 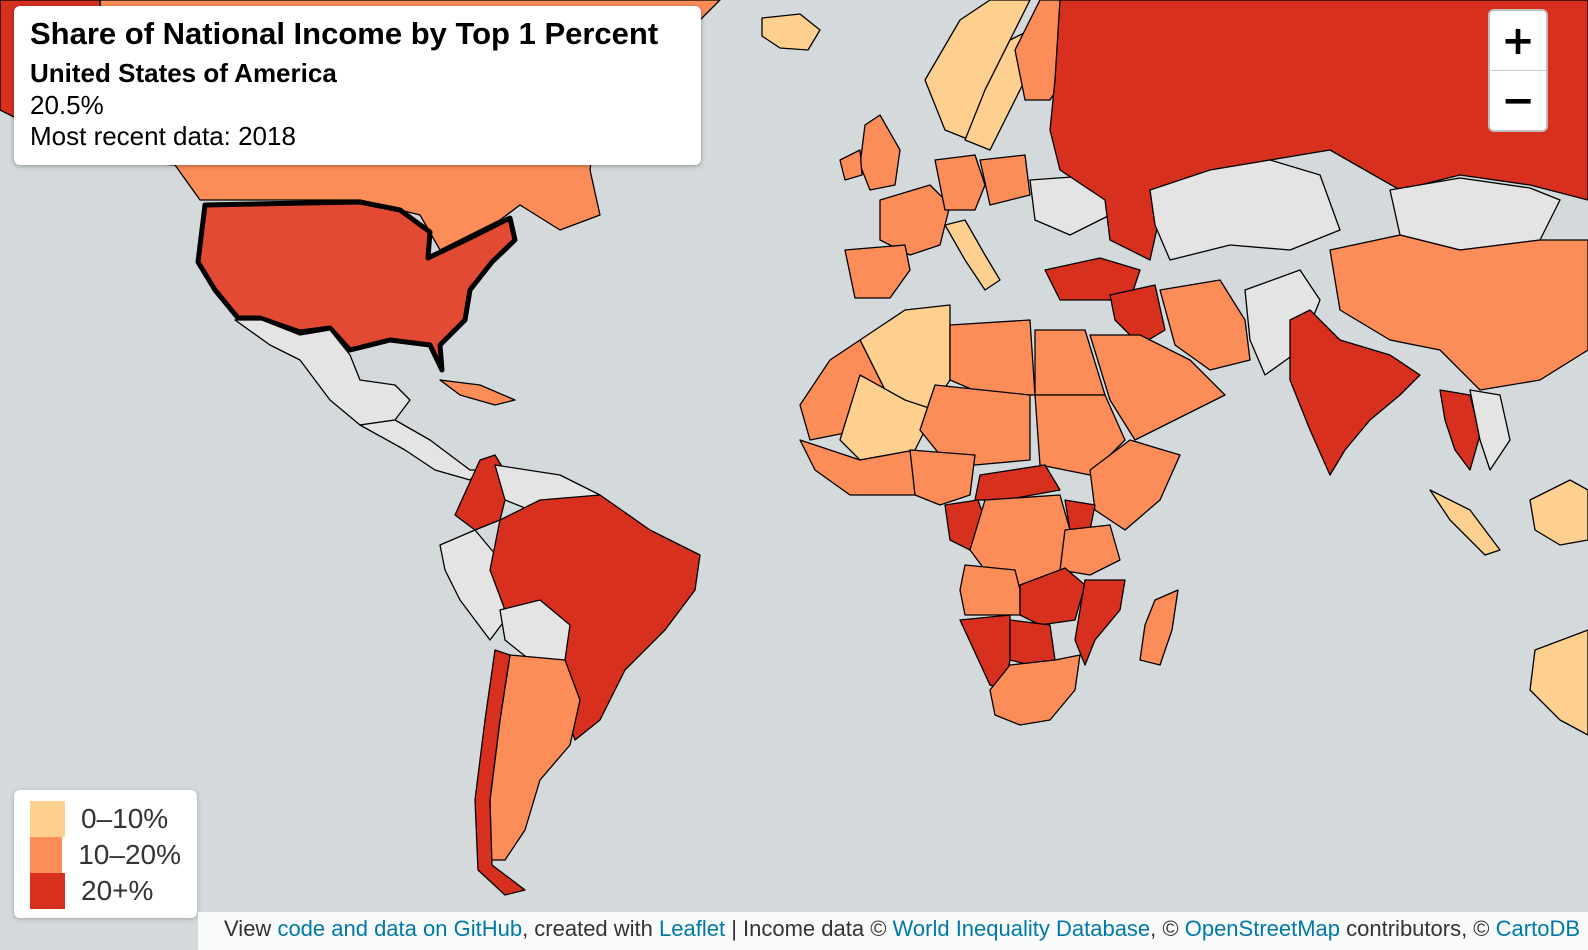 I want to click on country-niger-chad, so click(x=975, y=425).